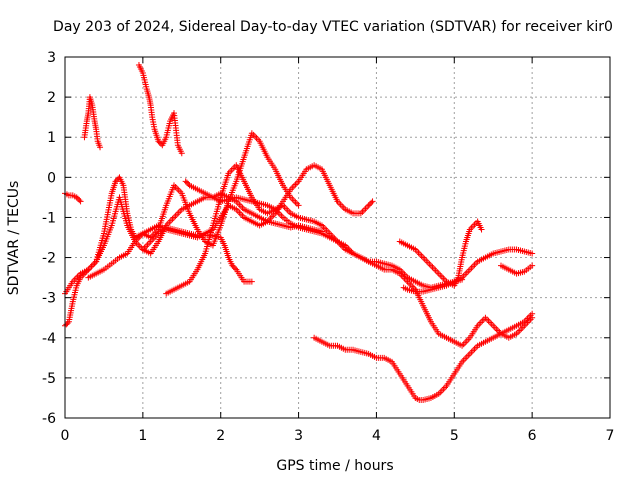  I want to click on y-tick-label: -1, so click(49, 218).